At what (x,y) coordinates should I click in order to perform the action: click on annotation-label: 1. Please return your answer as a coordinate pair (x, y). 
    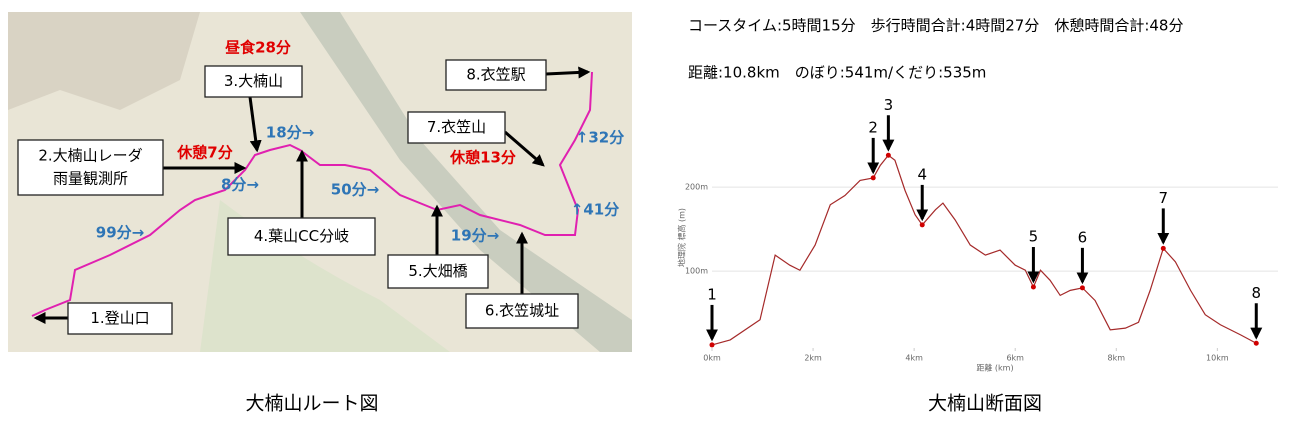
    Looking at the image, I should click on (712, 294).